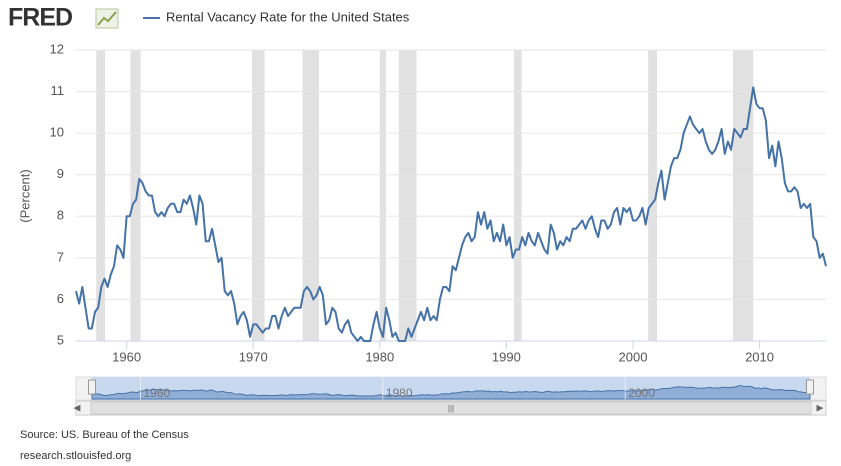 This screenshot has width=841, height=466. I want to click on navigator-tick-label: 2000, so click(641, 393).